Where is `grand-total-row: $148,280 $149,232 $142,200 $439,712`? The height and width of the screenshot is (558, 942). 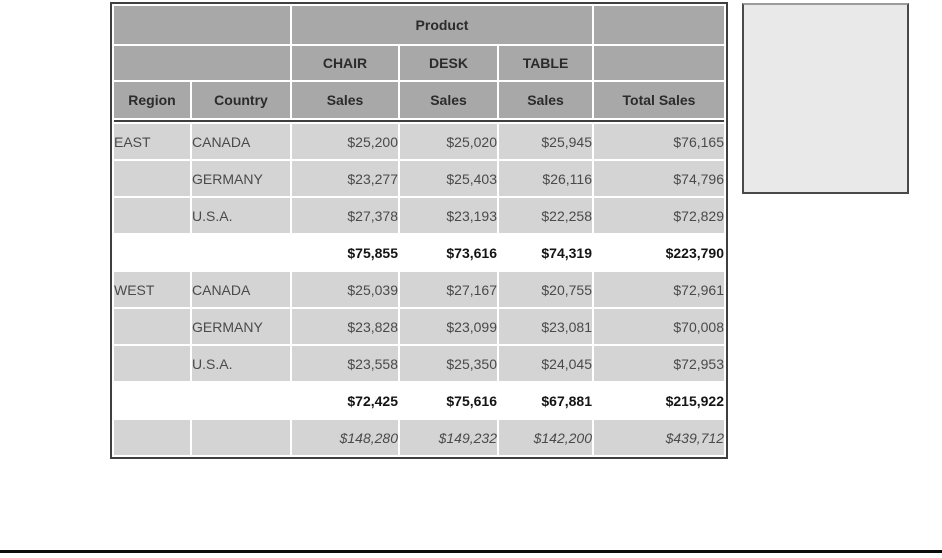 grand-total-row: $148,280 $149,232 $142,200 $439,712 is located at coordinates (419, 437).